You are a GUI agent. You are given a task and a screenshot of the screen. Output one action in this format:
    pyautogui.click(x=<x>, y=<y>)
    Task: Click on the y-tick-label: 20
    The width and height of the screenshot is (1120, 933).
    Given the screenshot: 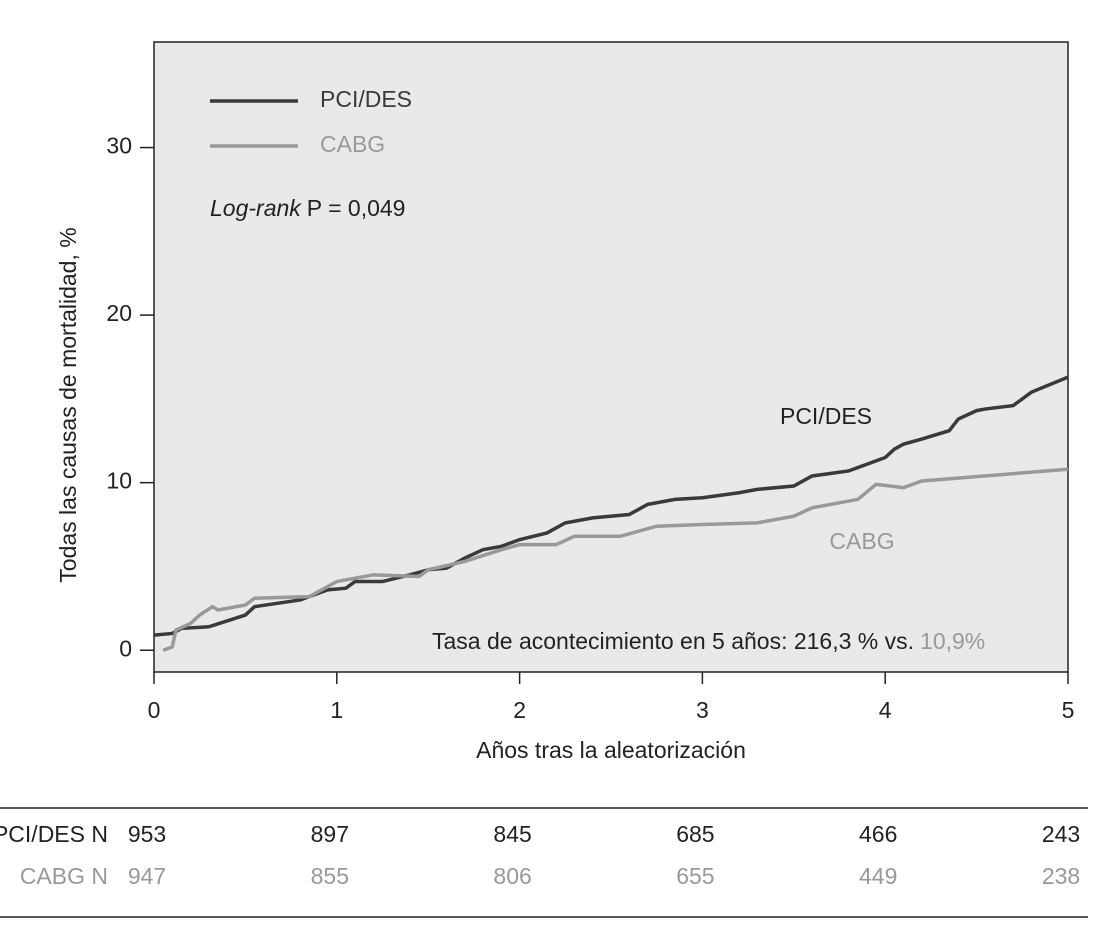 What is the action you would take?
    pyautogui.click(x=119, y=313)
    